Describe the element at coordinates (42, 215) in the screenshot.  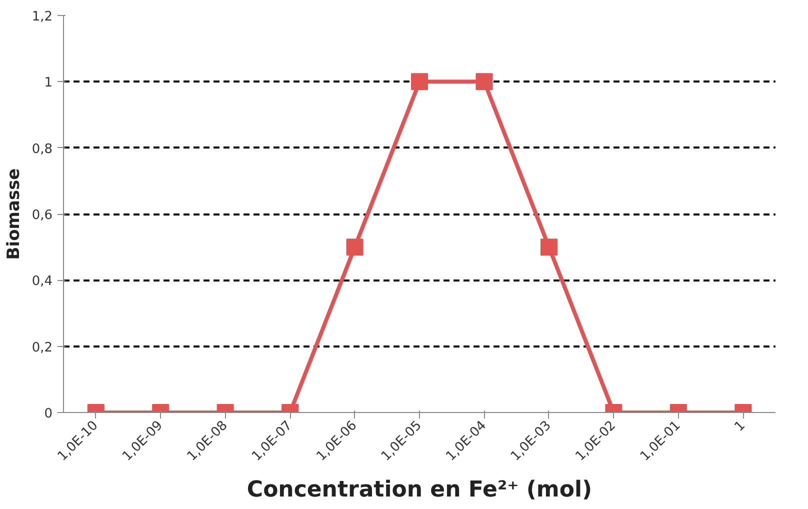
I see `y-tick-label: 0,6` at that location.